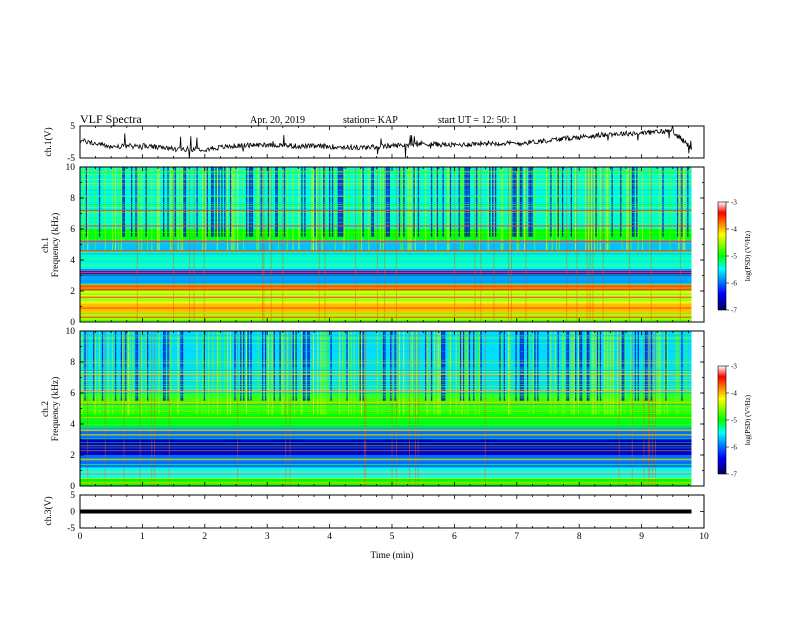  What do you see at coordinates (734, 284) in the screenshot?
I see `colorbar-tick-label: -6` at bounding box center [734, 284].